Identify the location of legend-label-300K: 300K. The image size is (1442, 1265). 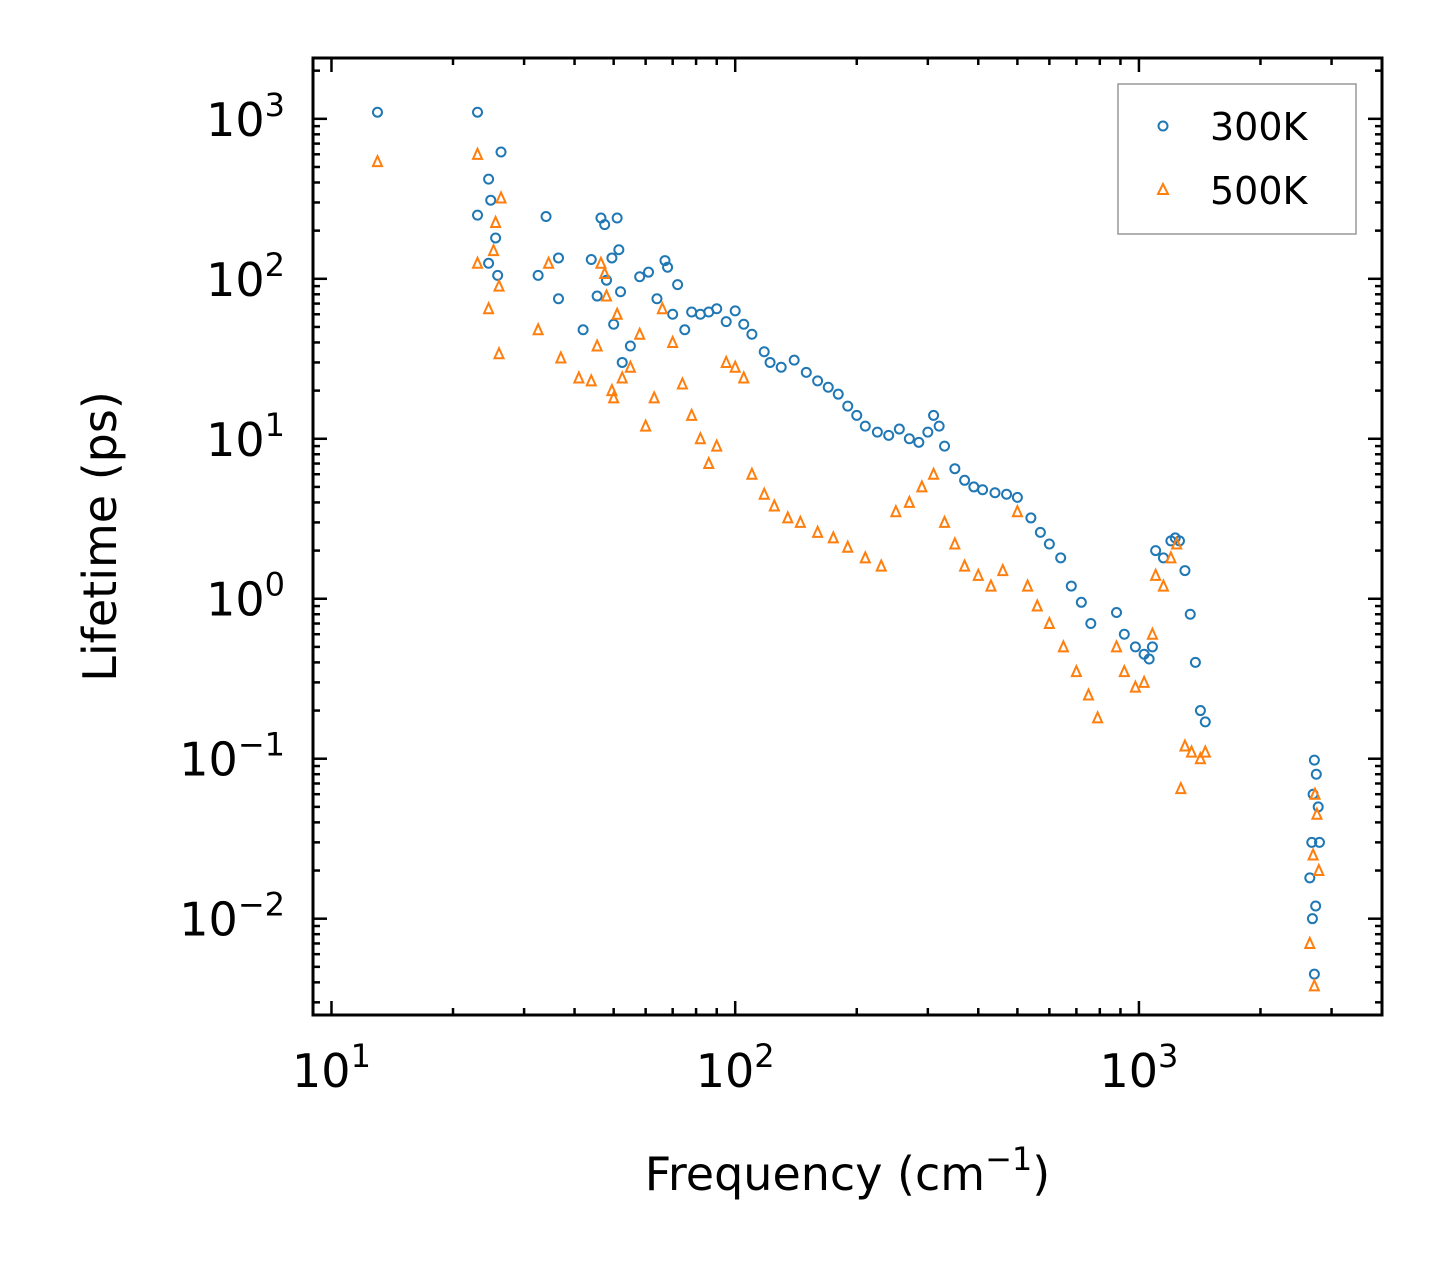
(1259, 127).